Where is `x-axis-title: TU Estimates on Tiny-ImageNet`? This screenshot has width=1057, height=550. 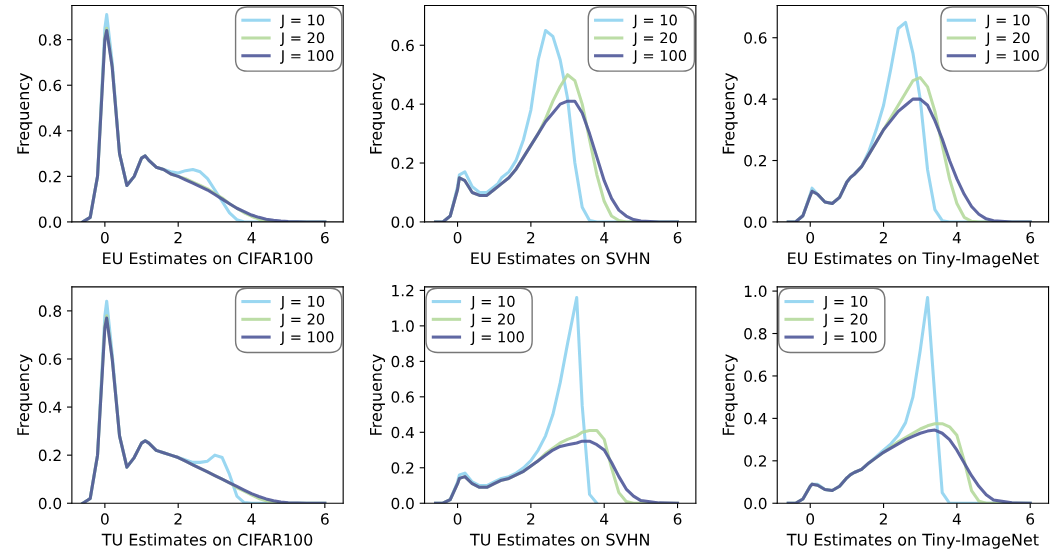
x-axis-title: TU Estimates on Tiny-ImageNet is located at coordinates (912, 541).